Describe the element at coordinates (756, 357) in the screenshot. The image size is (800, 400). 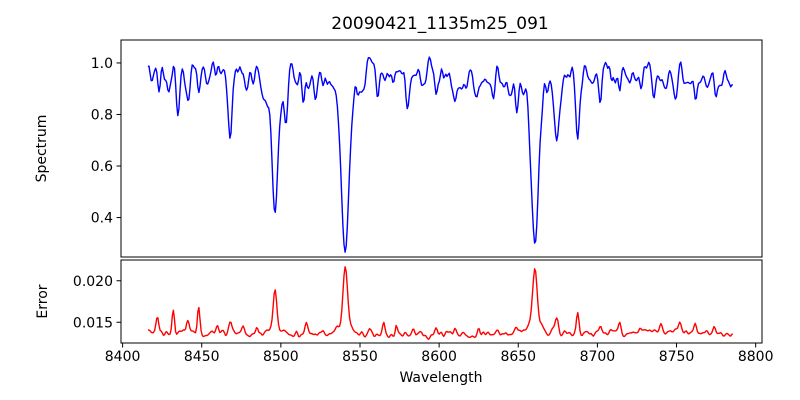
I see `x-tick-label: 8800` at that location.